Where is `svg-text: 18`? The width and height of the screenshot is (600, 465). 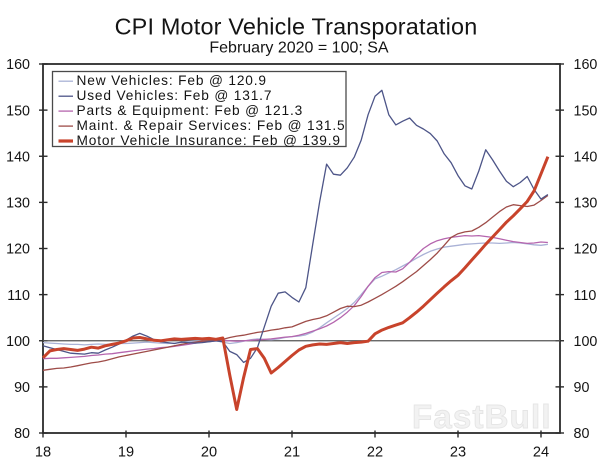
svg-text: 18 is located at coordinates (43, 453).